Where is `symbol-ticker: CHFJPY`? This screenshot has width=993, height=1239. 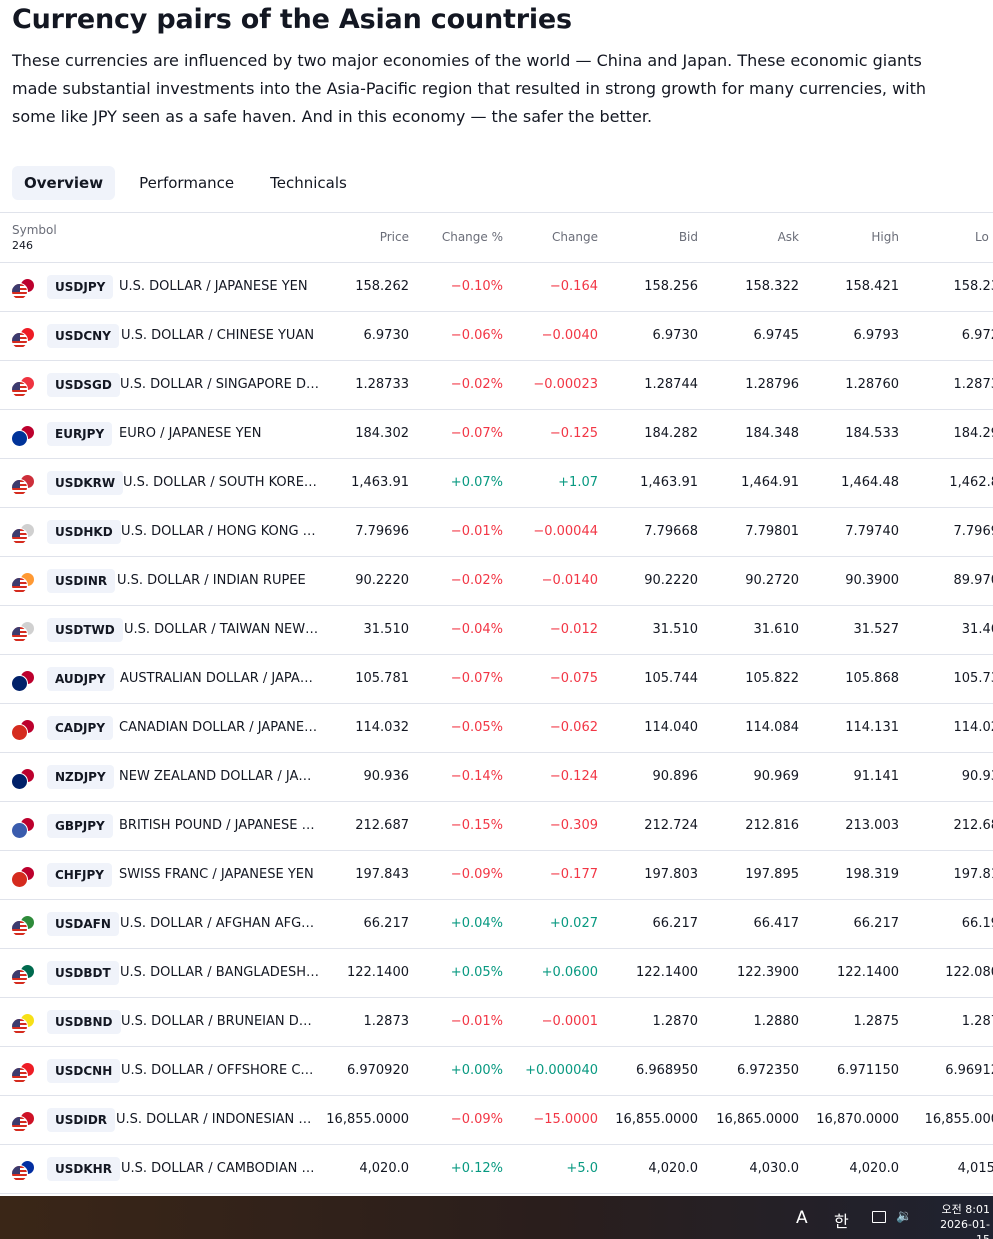 symbol-ticker: CHFJPY is located at coordinates (79, 875).